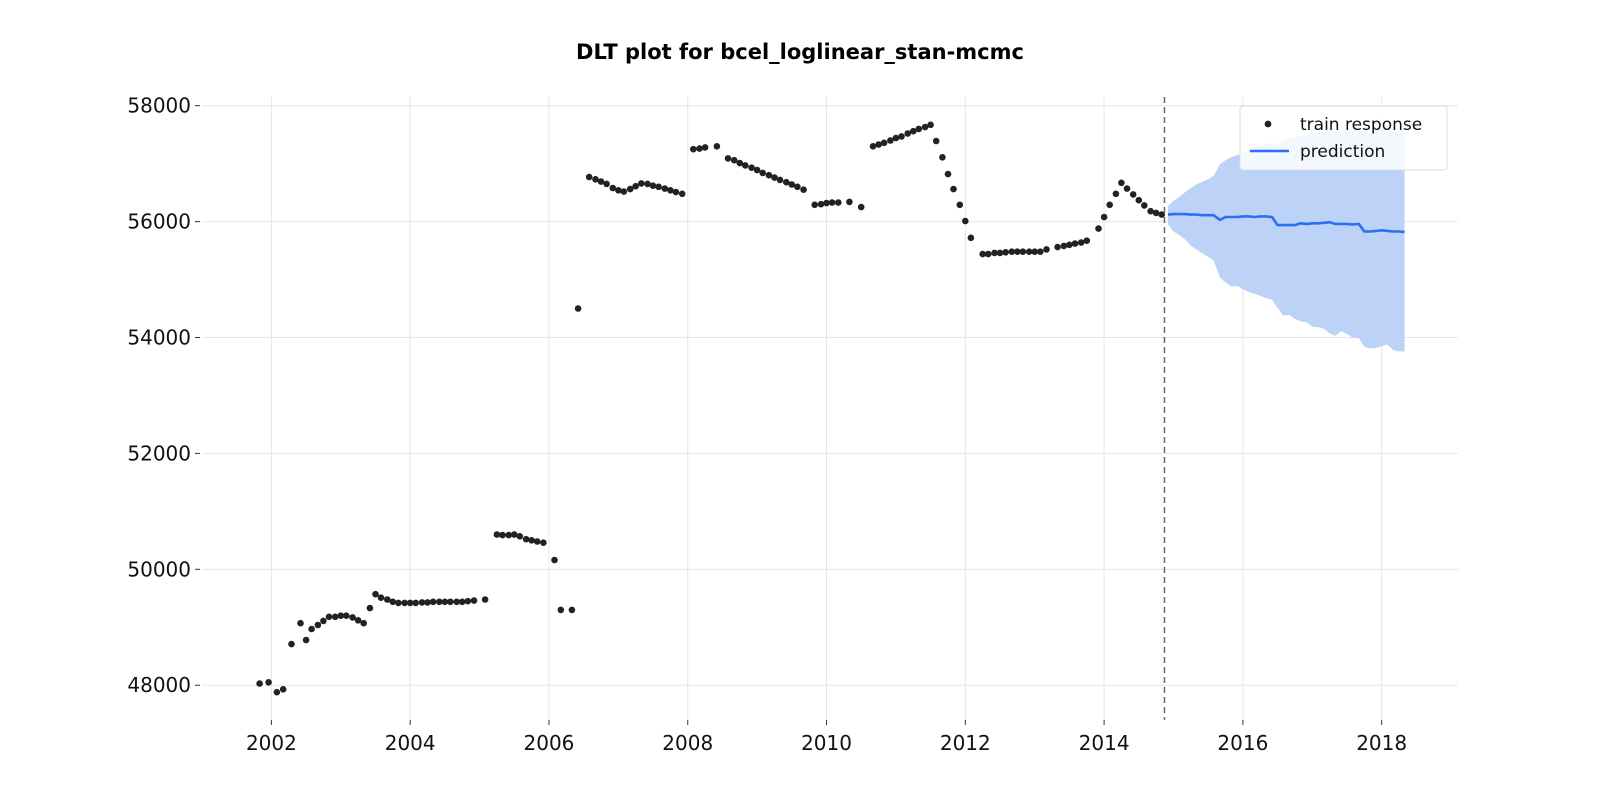  Describe the element at coordinates (1284, 408) in the screenshot. I see `prediction-line-layer` at that location.